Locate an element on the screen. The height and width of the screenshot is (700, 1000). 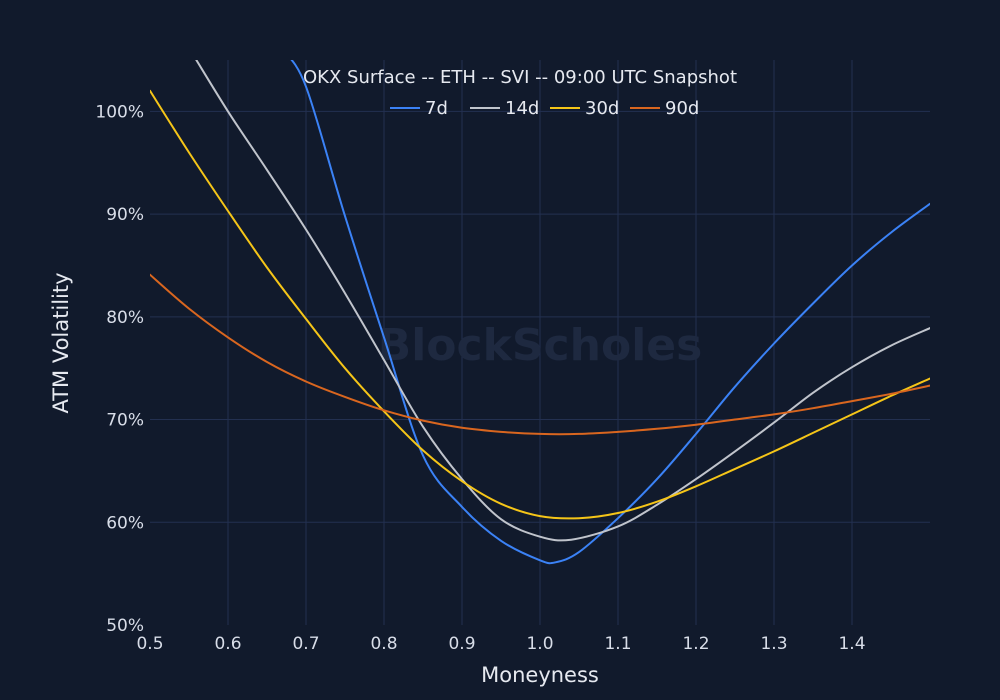
x-tick-label: 0.7 is located at coordinates (305, 644).